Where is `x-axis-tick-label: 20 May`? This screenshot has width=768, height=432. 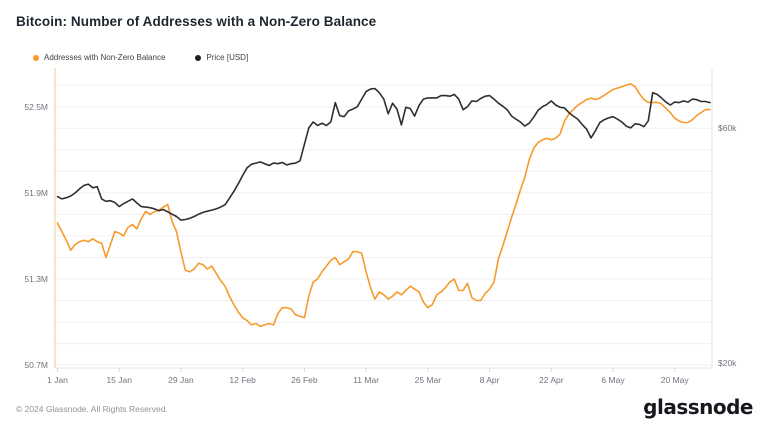
x-axis-tick-label: 20 May is located at coordinates (674, 380).